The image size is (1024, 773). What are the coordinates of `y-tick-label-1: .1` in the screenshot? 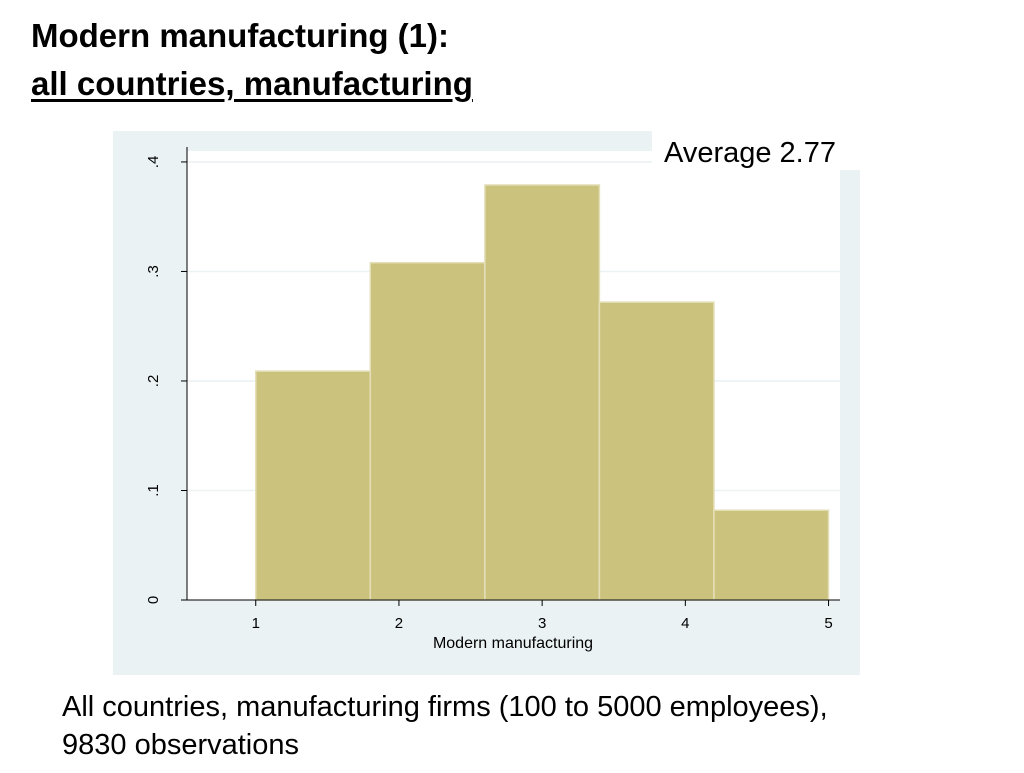 It's located at (153, 490).